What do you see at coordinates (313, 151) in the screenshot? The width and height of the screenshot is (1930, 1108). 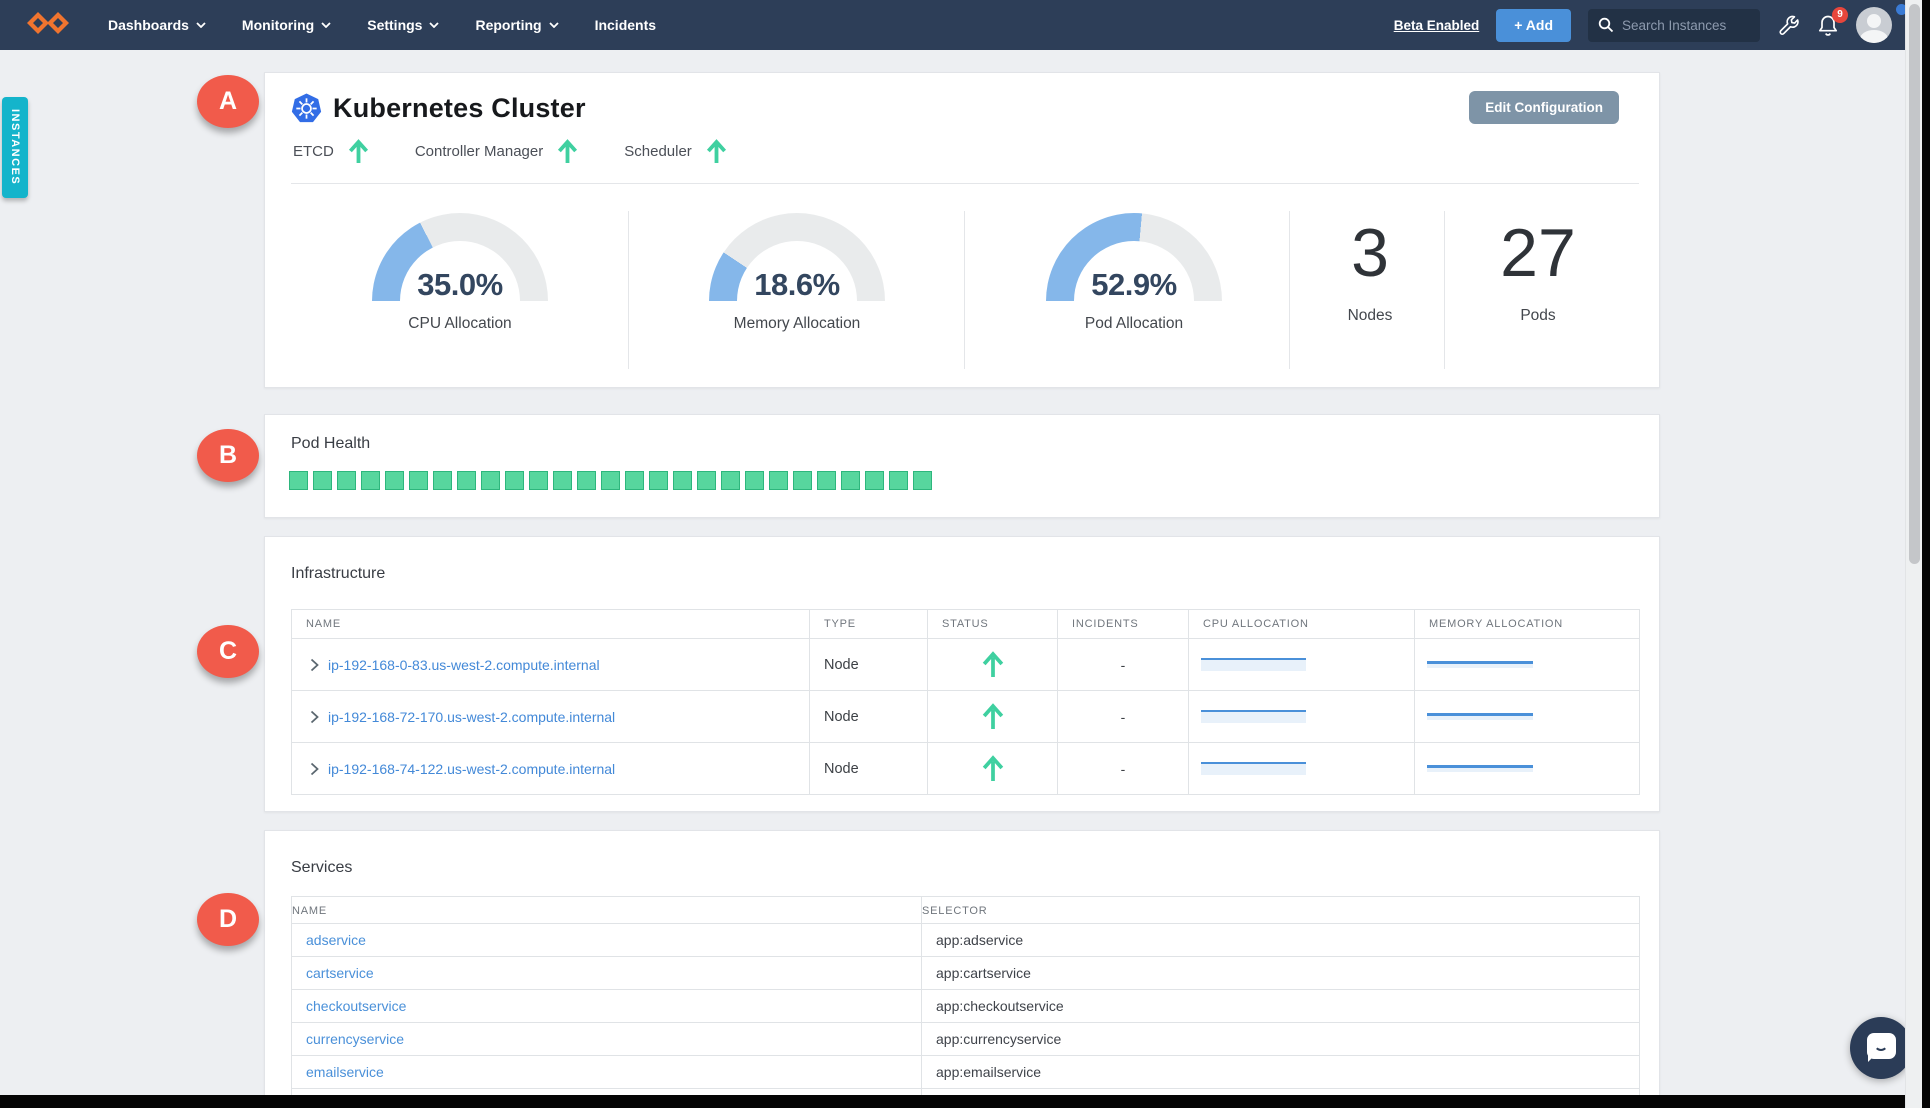 I see `etcd-label: ETCD` at bounding box center [313, 151].